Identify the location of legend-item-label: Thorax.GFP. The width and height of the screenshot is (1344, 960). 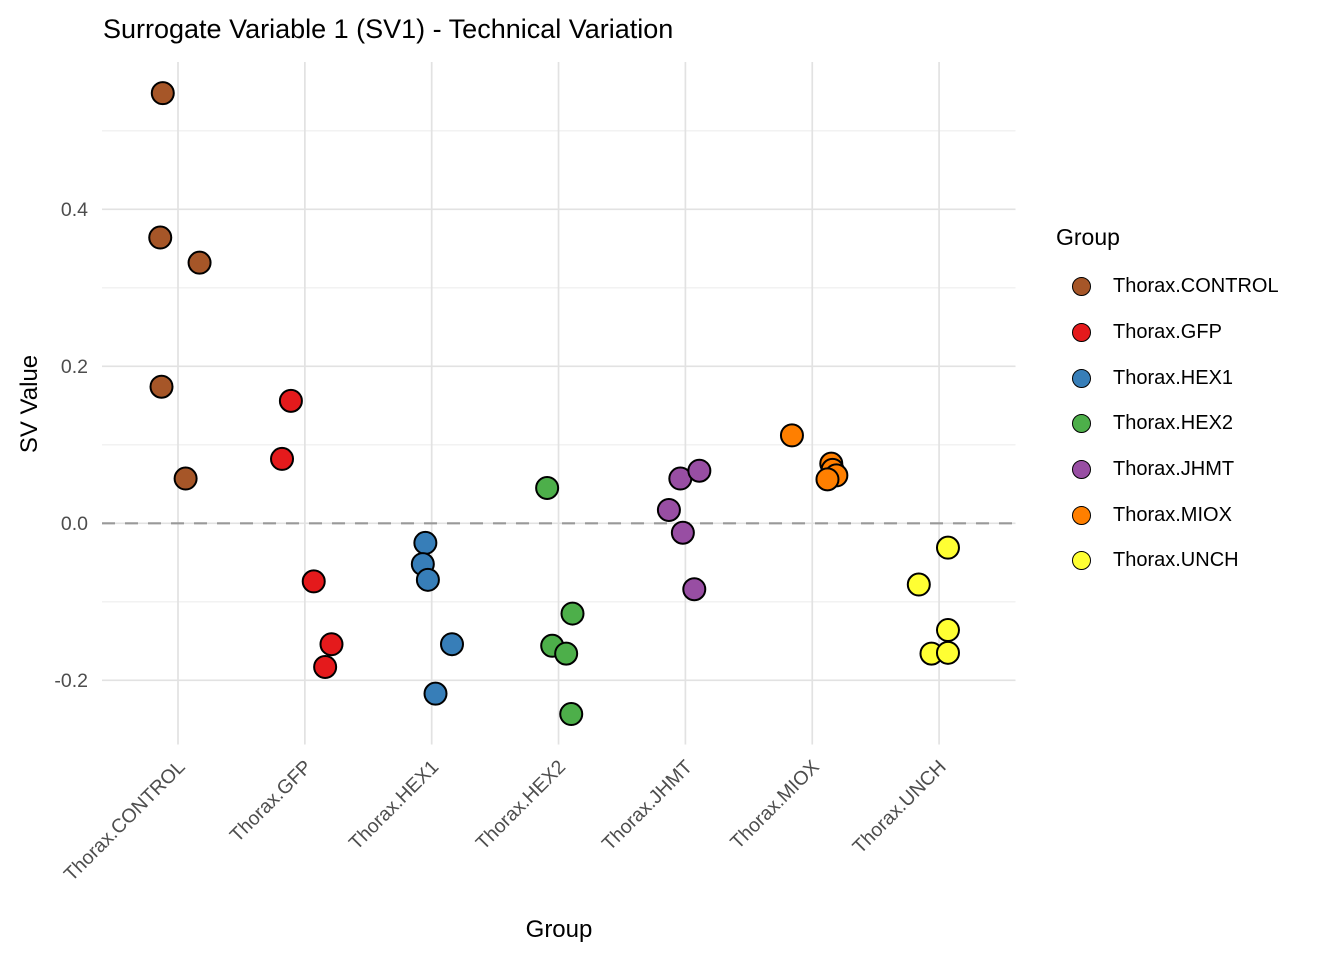
(1167, 332).